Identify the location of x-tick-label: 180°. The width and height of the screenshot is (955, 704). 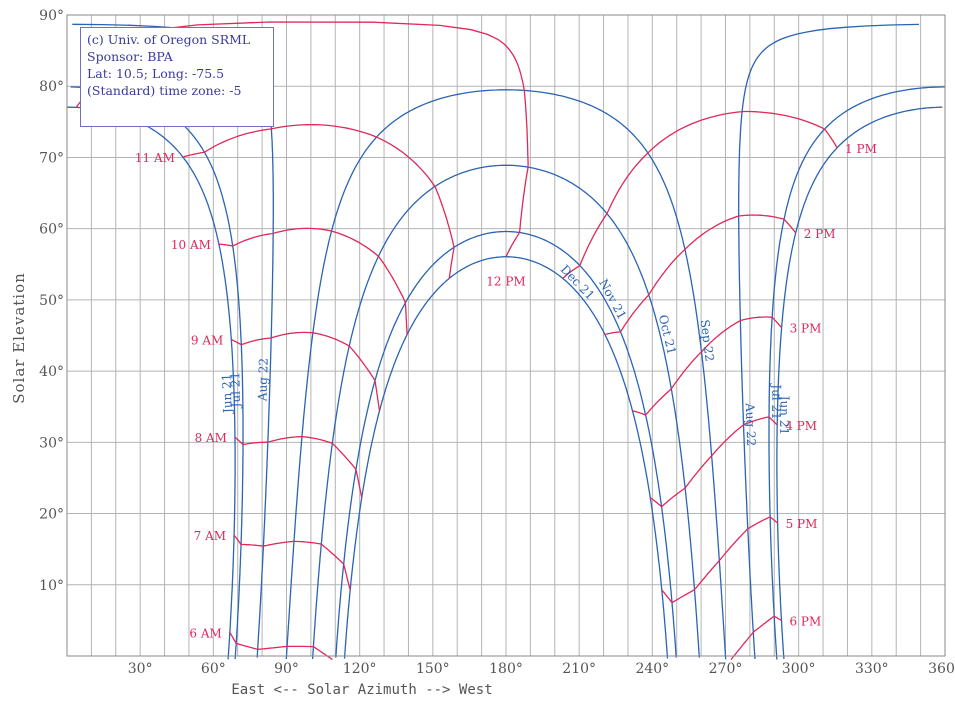
(506, 669).